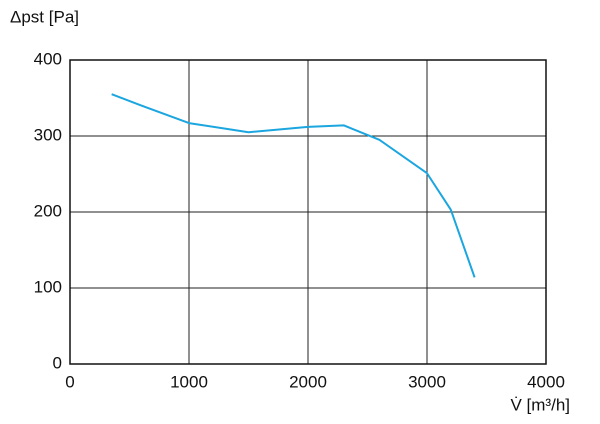  What do you see at coordinates (189, 381) in the screenshot?
I see `x-tick-label: 1000` at bounding box center [189, 381].